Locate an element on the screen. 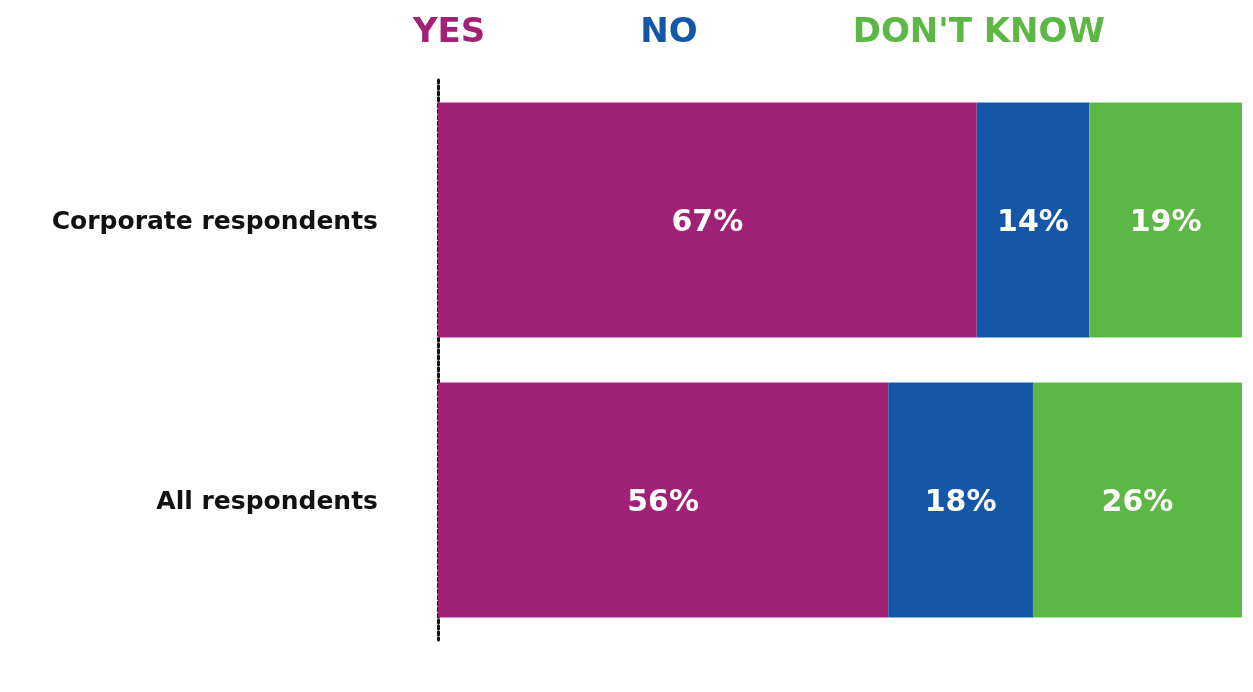 The height and width of the screenshot is (692, 1253). y-tick-label: All respondents is located at coordinates (267, 500).